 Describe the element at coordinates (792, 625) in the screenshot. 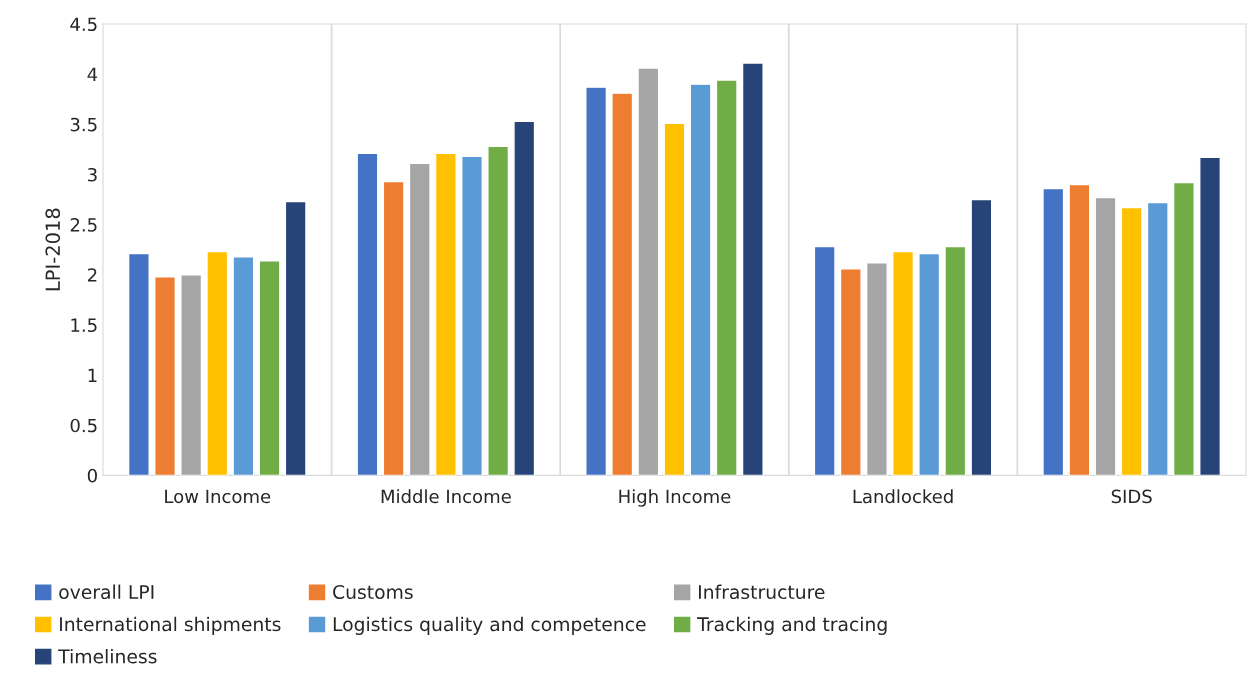

I see `legend-label: Tracking and tracing` at that location.